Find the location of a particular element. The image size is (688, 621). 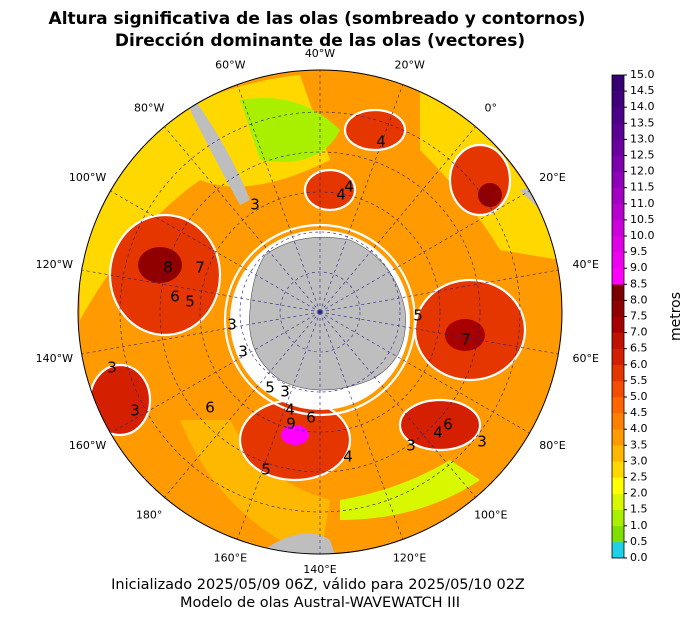

longitude-label: 40°E is located at coordinates (585, 264).